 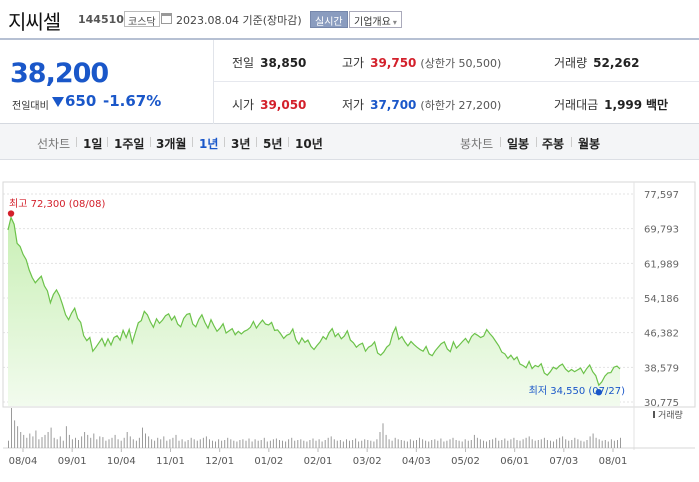 What do you see at coordinates (107, 82) in the screenshot?
I see `current-price-box: 38,200 전일대비 650 -1.67%` at bounding box center [107, 82].